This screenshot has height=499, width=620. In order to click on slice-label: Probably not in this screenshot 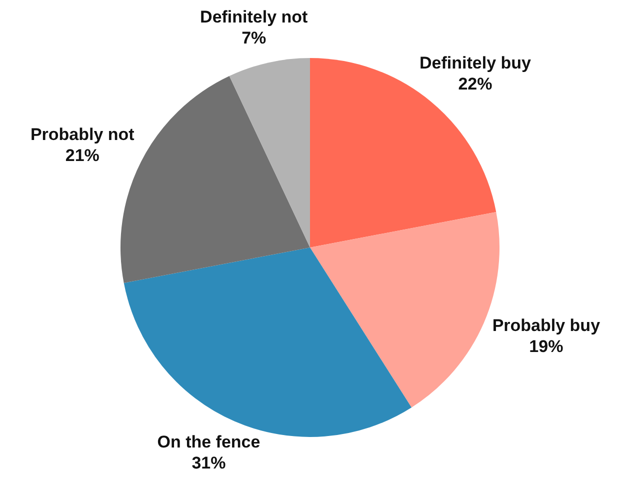, I will do `click(82, 134)`.